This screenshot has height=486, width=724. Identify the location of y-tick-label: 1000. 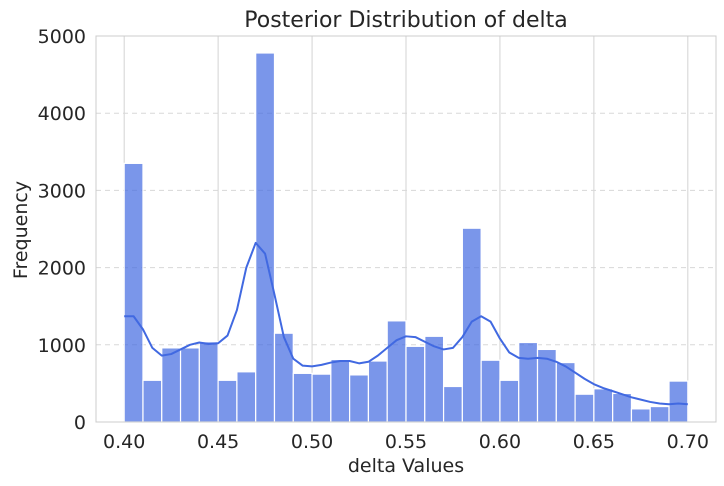
(62, 346).